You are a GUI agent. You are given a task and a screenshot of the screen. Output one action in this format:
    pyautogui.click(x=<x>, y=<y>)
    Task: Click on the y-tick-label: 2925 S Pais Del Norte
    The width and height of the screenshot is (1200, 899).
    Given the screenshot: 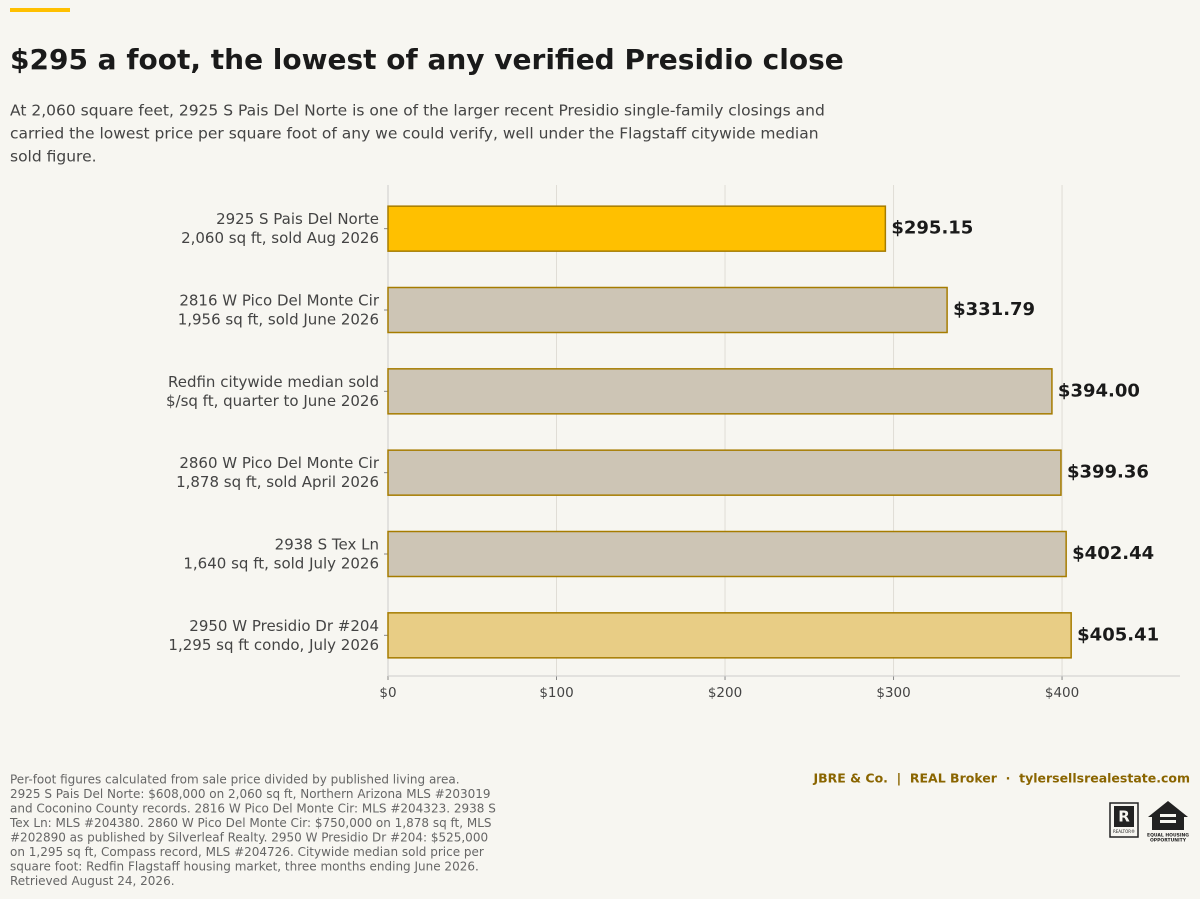 What is the action you would take?
    pyautogui.click(x=297, y=219)
    